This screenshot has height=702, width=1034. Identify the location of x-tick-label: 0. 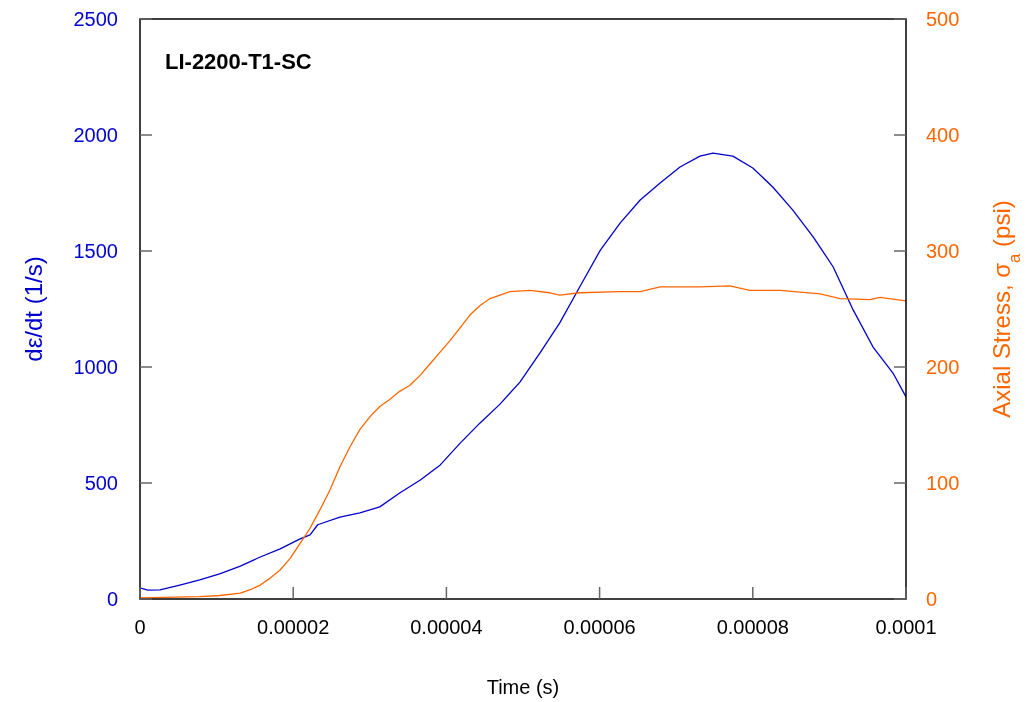
(140, 627).